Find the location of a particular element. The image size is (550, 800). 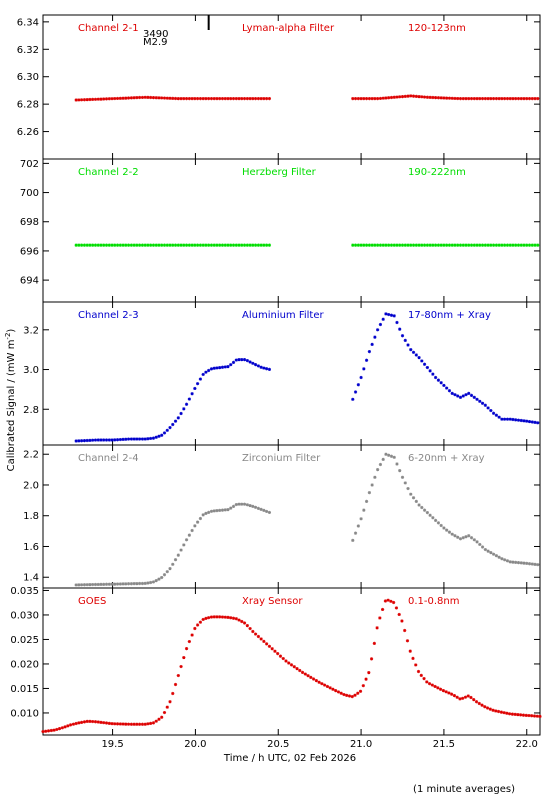

panel-filter-text: Zirconium Filter is located at coordinates (281, 458).